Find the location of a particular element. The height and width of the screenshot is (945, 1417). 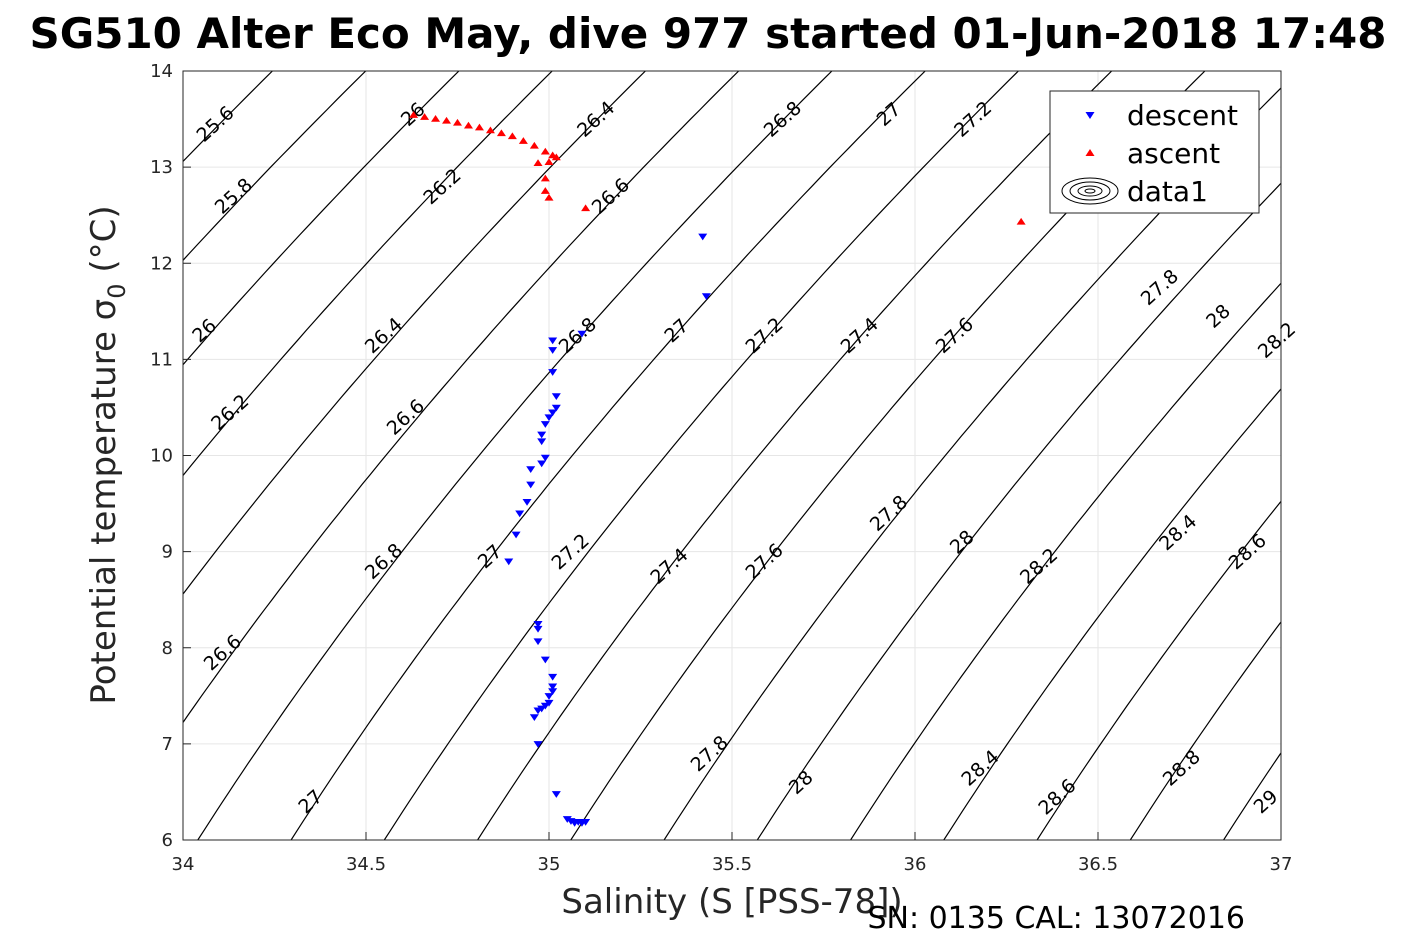

y-axis-label-main: Potential temperature is located at coordinates (104, 512).